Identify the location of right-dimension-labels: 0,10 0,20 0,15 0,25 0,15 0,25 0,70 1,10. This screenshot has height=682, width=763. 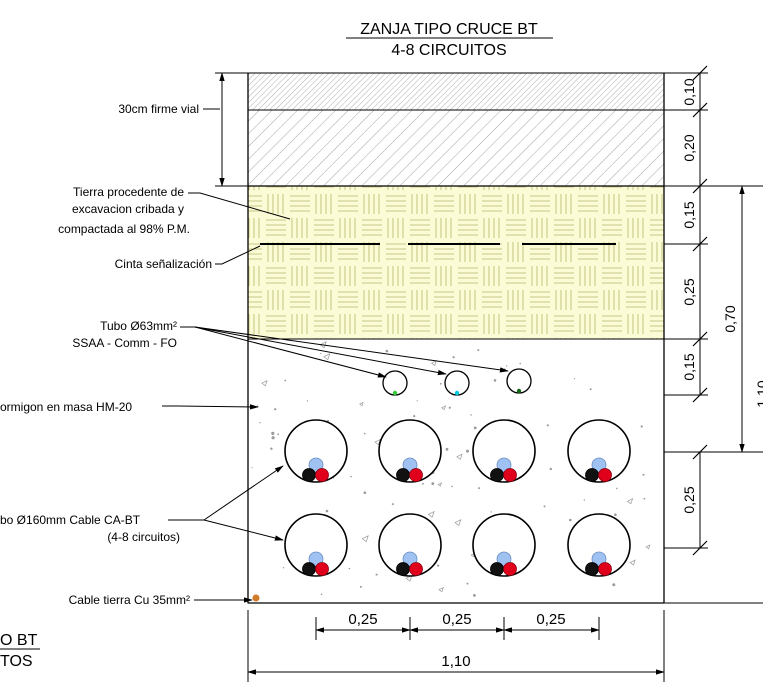
(722, 295).